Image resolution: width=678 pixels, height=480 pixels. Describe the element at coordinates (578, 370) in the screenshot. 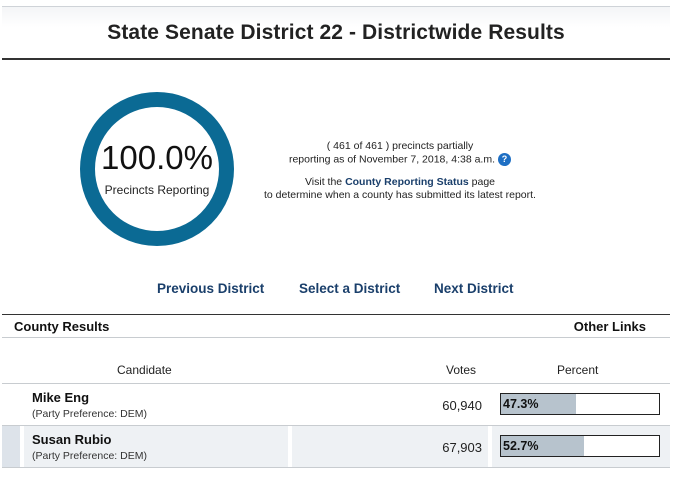

I see `percent-header: Percent` at that location.